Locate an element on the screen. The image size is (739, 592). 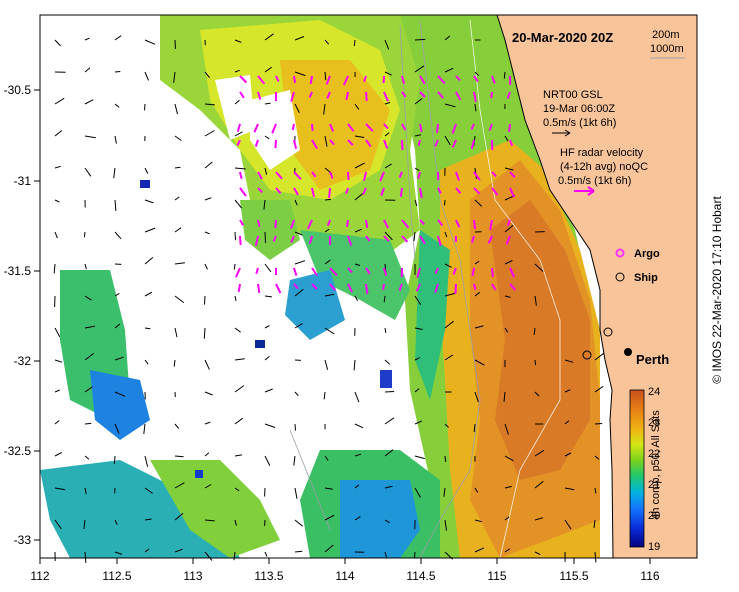
colorbar-tick: 20 is located at coordinates (654, 516).